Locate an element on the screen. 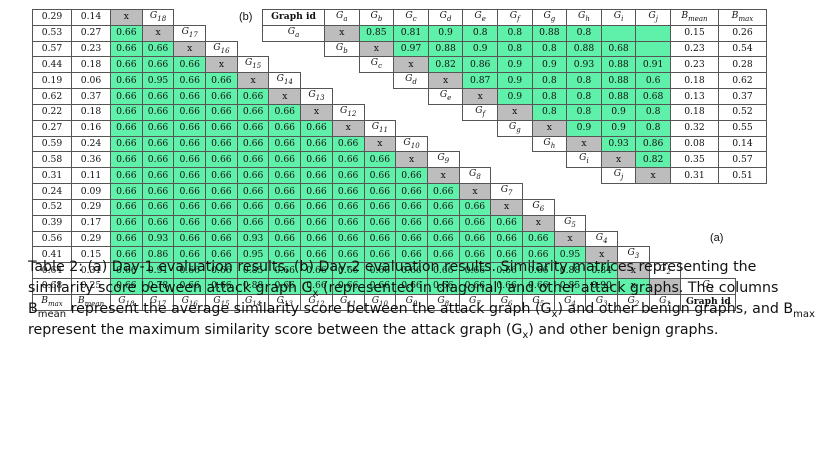  table-row: 0.29 0.14 x G18 is located at coordinates (384, 17).